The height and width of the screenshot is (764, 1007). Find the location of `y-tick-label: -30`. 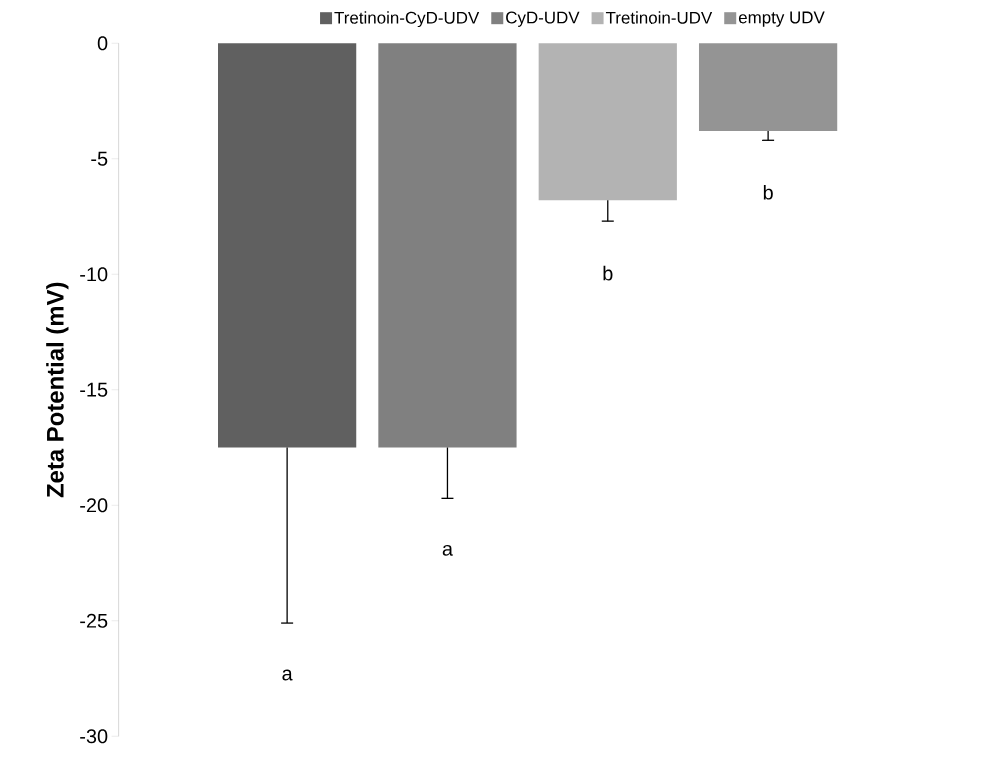

y-tick-label: -30 is located at coordinates (94, 736).